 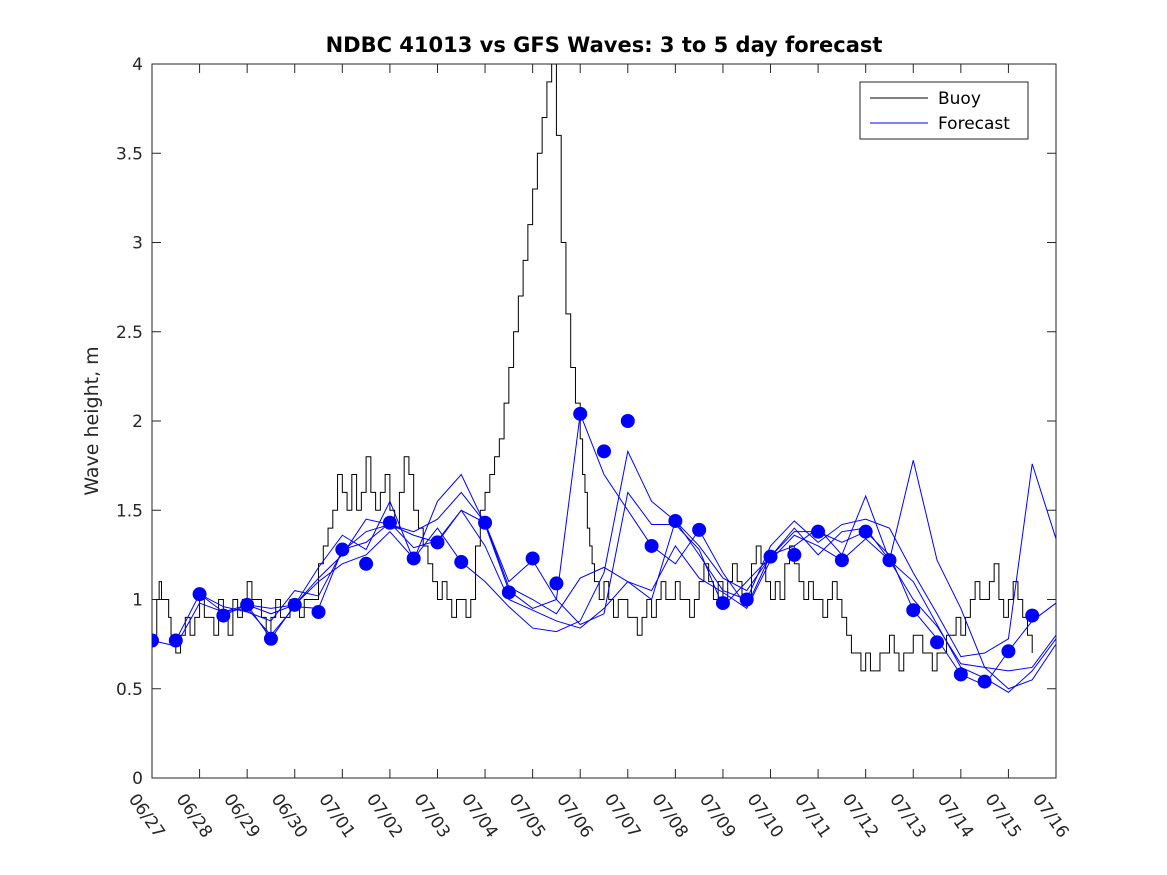 I want to click on x-tick-label: 07/01, so click(x=336, y=816).